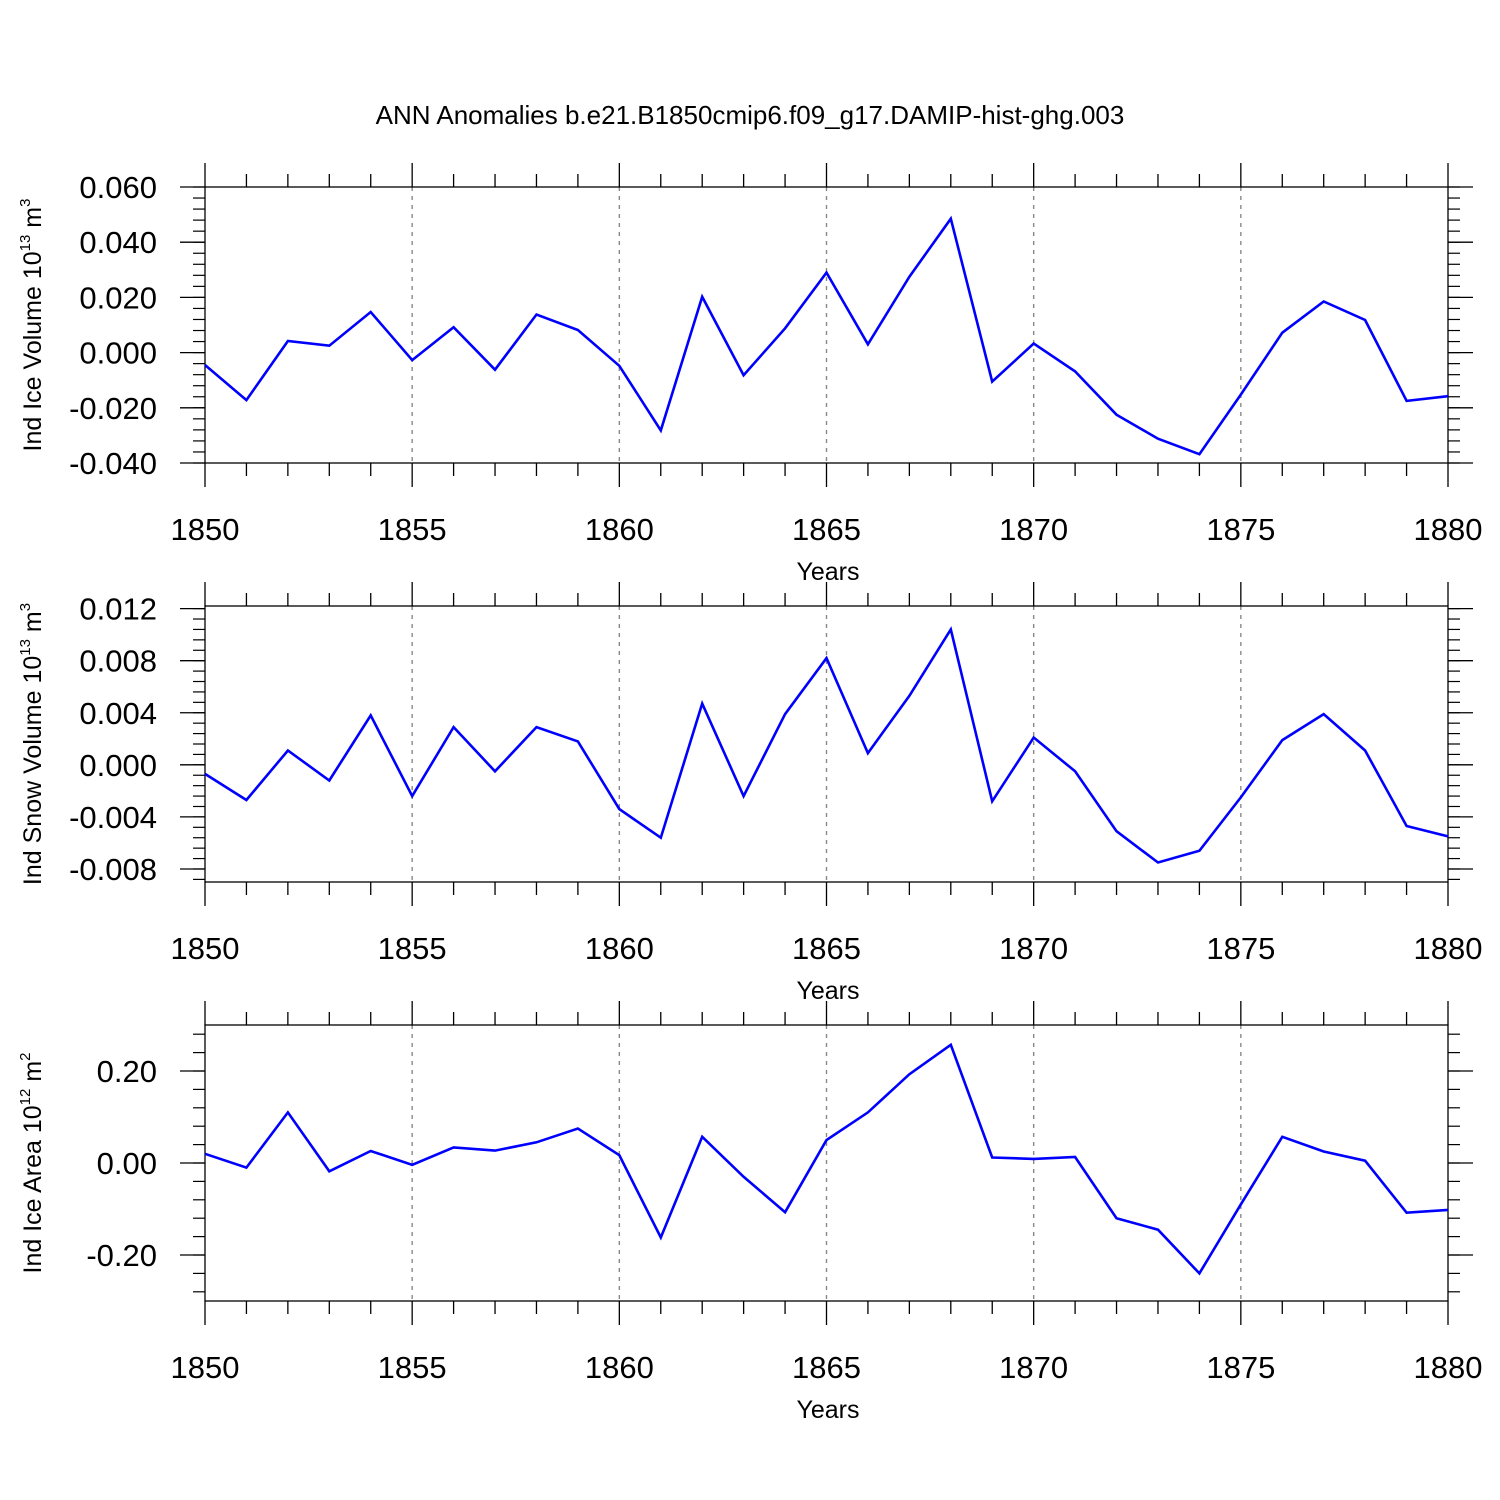  I want to click on y-axis-label: Ind Ice Area 1012 m2, so click(32, 1163).